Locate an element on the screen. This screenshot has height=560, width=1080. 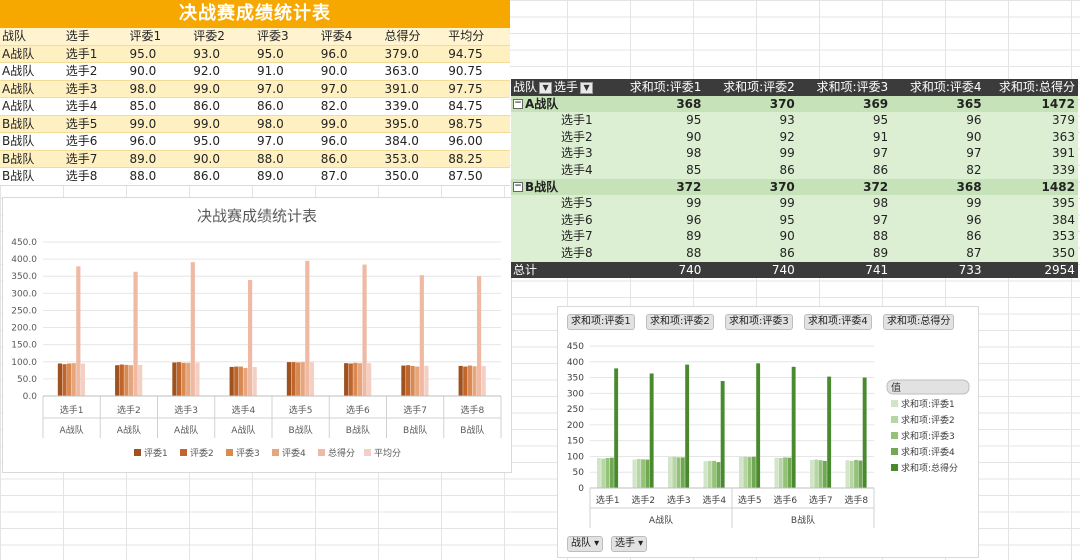
pivot-value-cell: 395 is located at coordinates (1063, 203).